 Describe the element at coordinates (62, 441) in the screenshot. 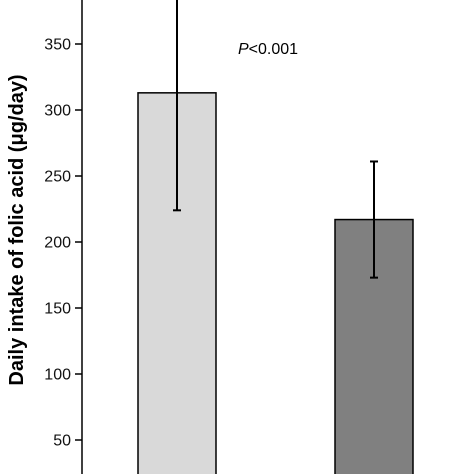

I see `y-tick-label: 50` at that location.